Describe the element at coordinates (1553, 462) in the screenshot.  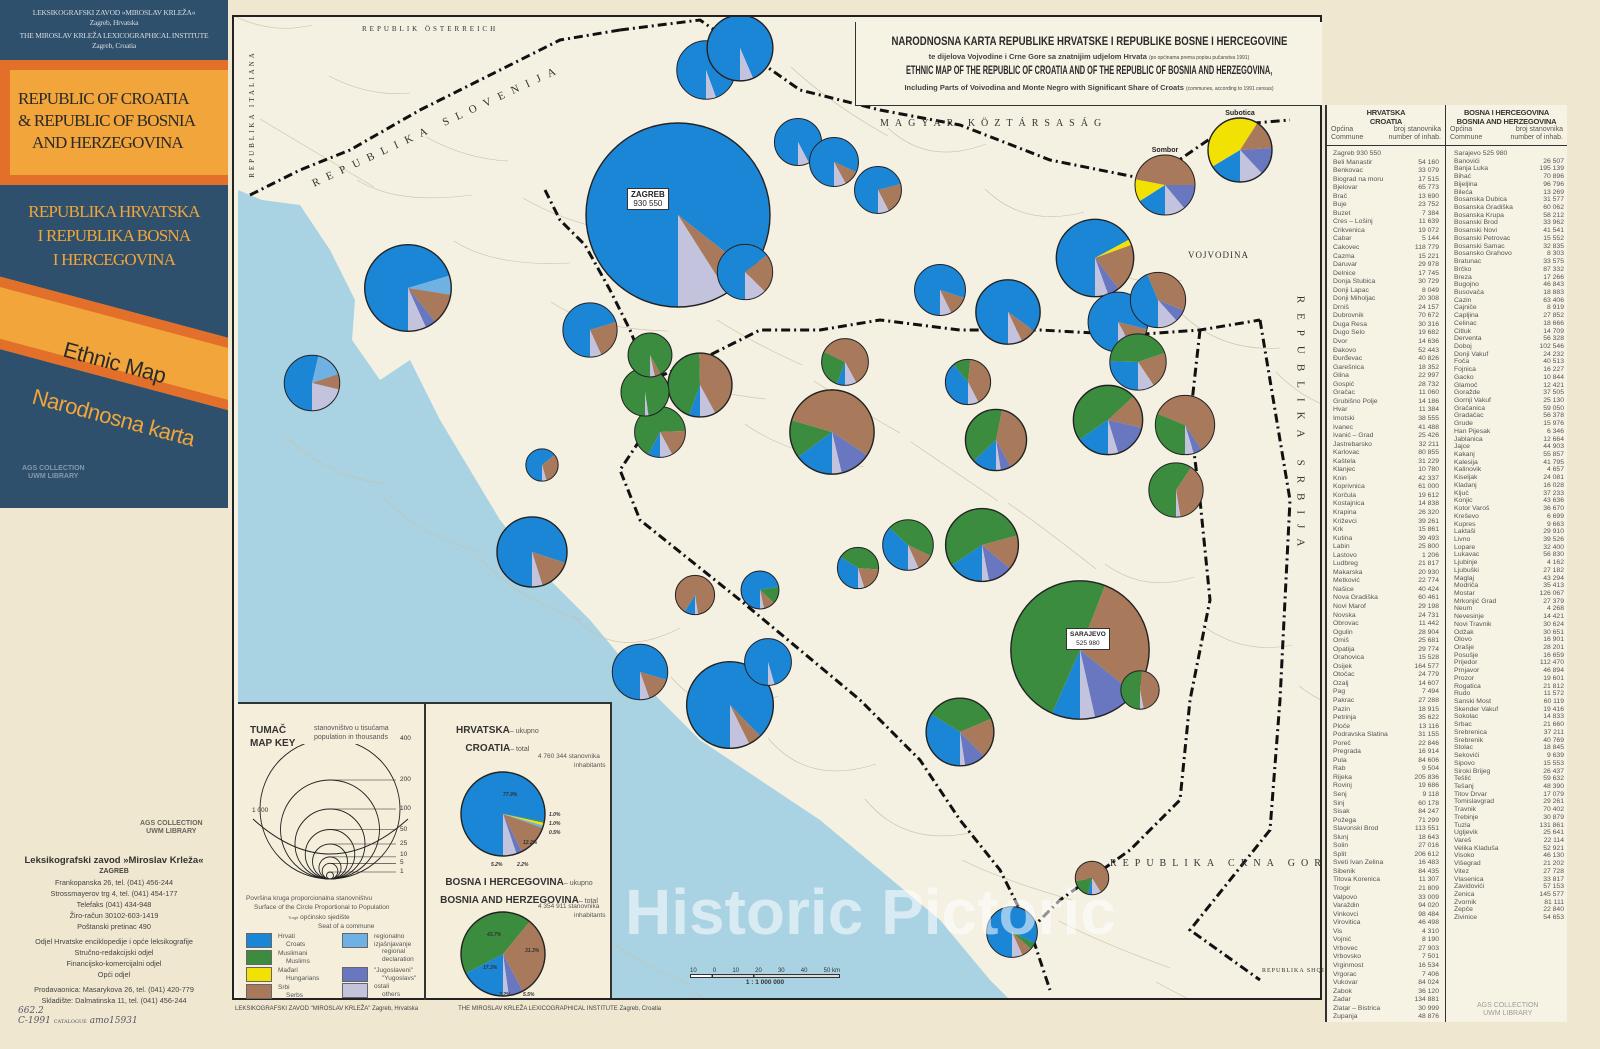
I see `commune-population: 41 795` at that location.